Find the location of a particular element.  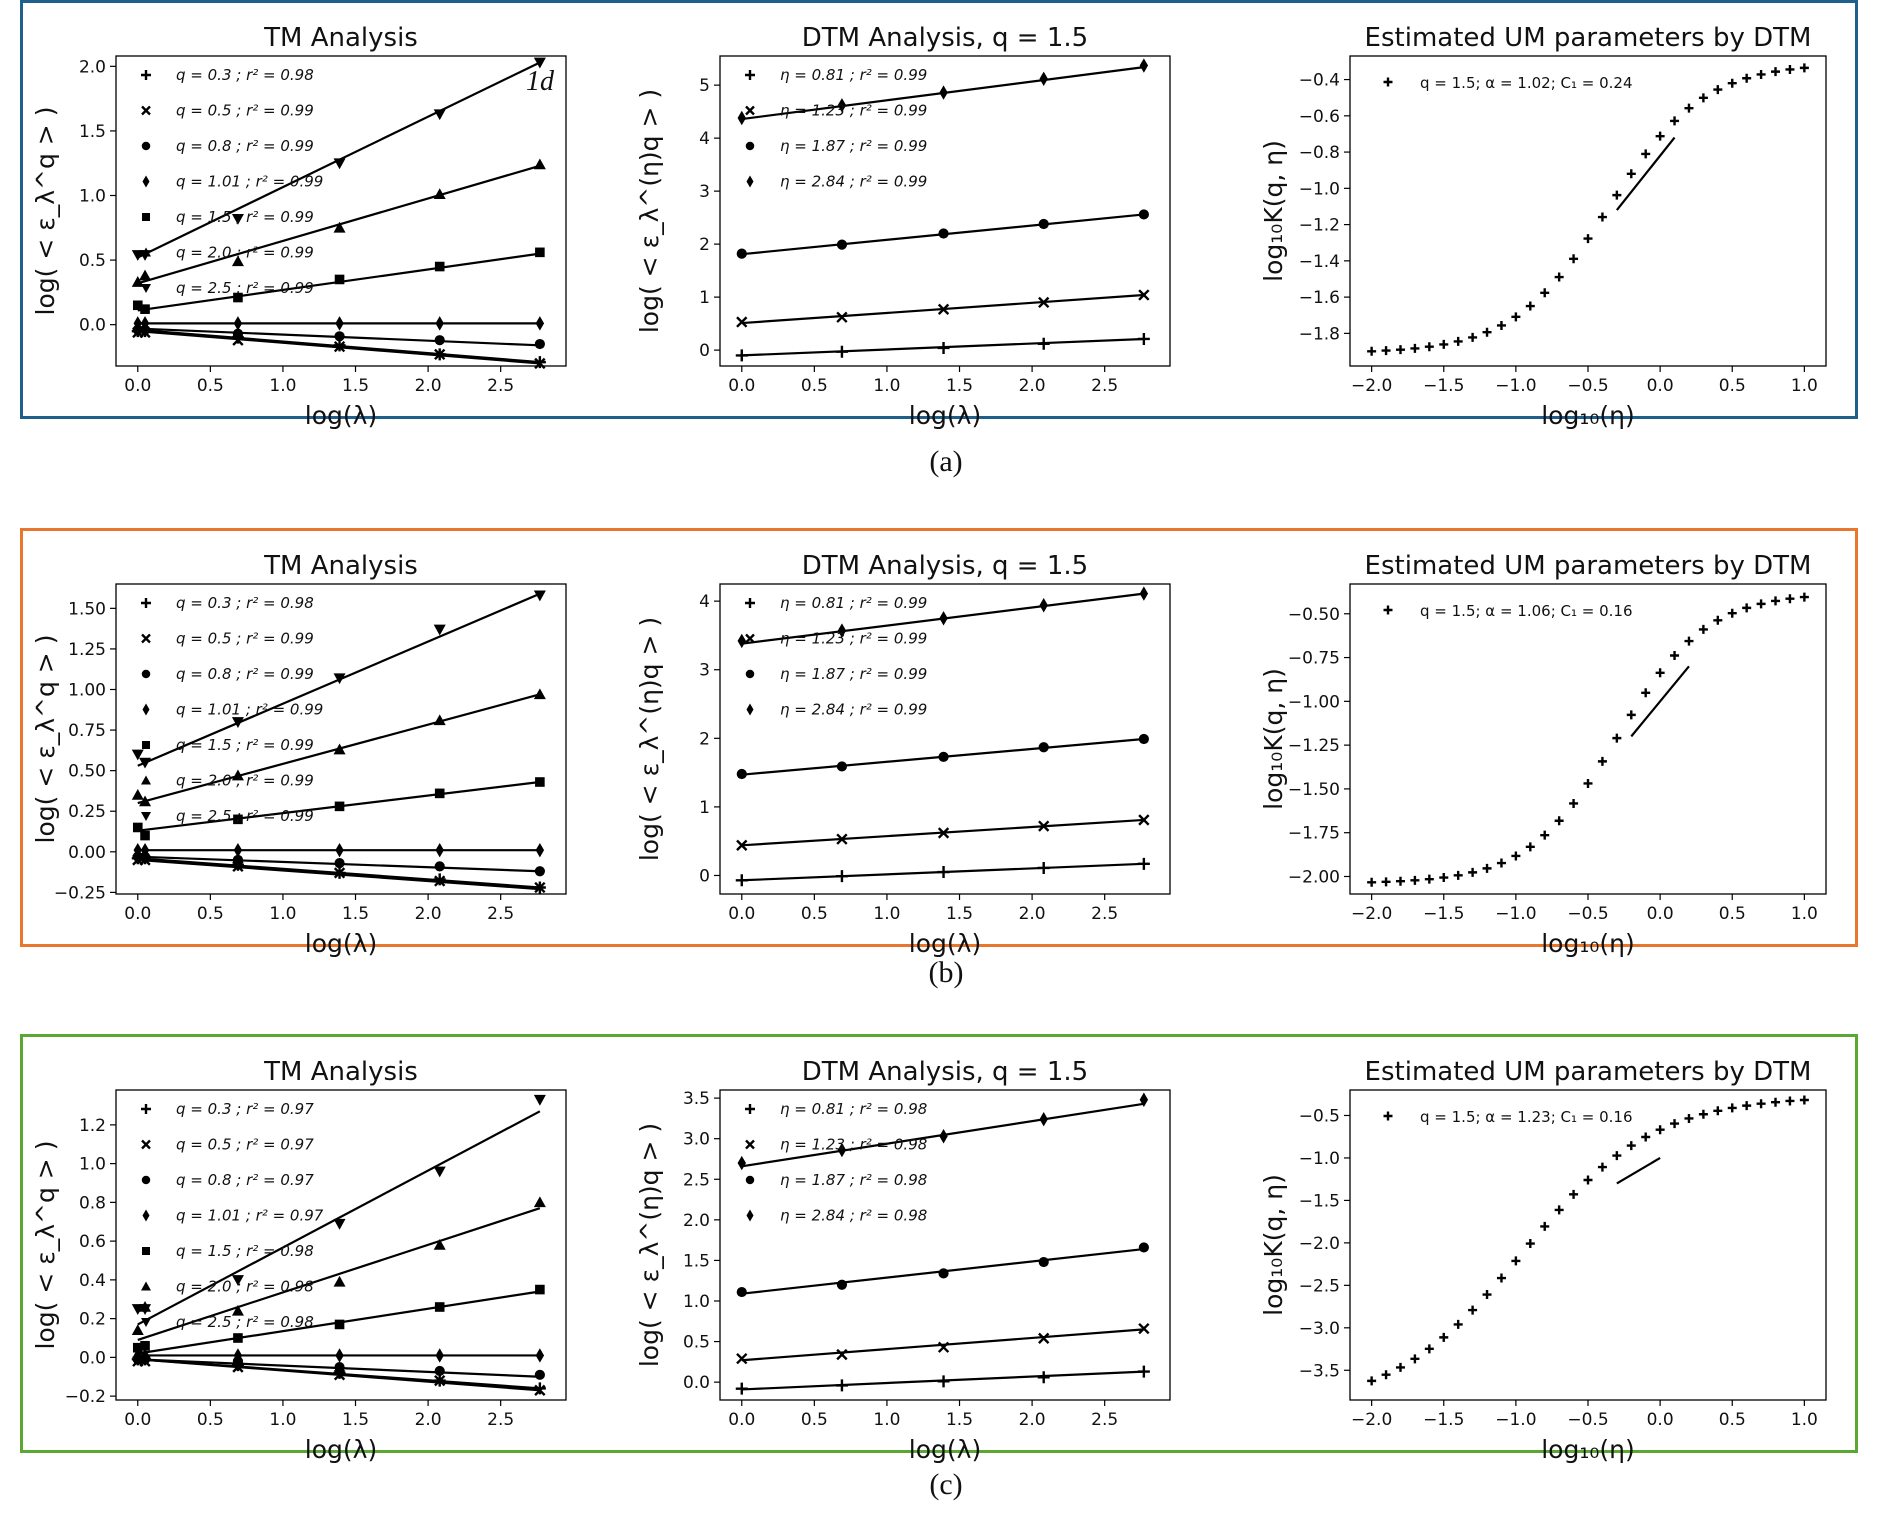

legend-entry: q = 2.0 ; r² = 0.99 is located at coordinates (245, 253).